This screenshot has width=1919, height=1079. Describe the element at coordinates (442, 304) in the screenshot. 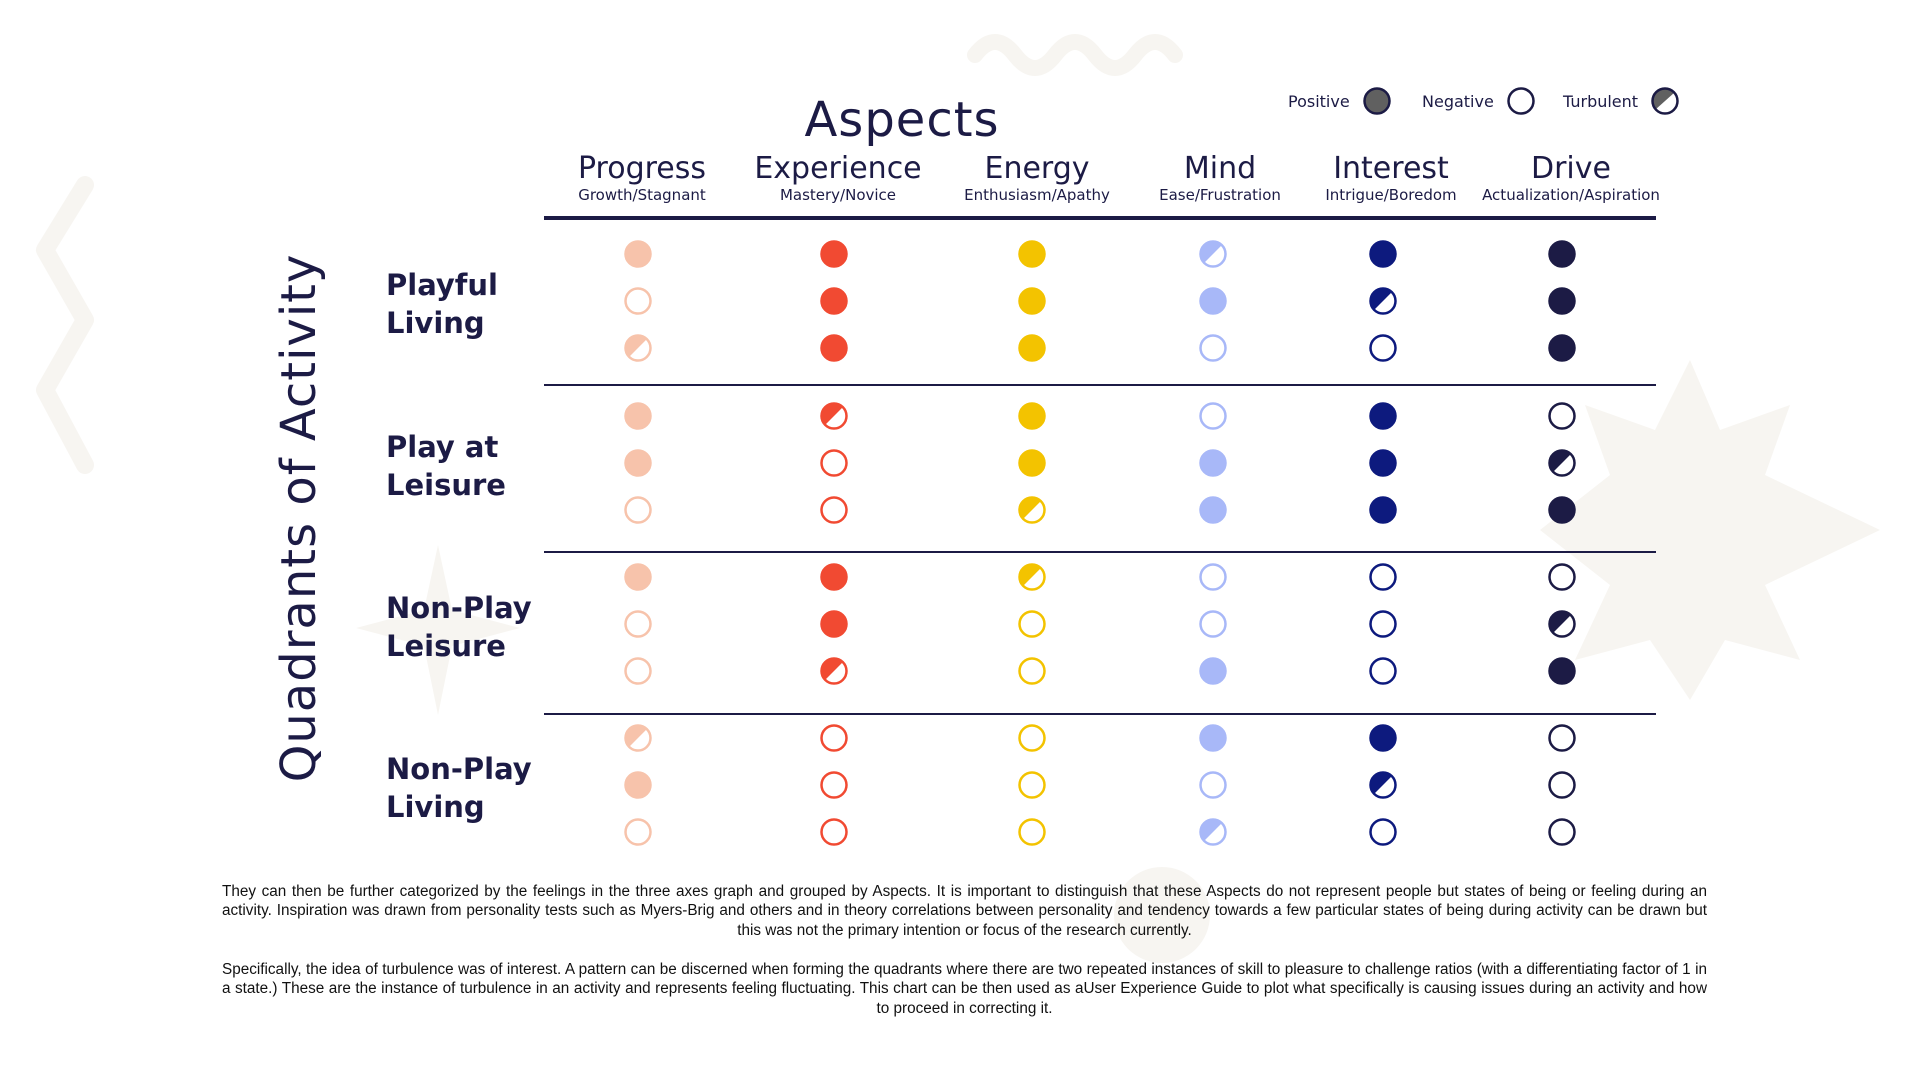

I see `quadrant-label-playful-living: Playful Living` at that location.